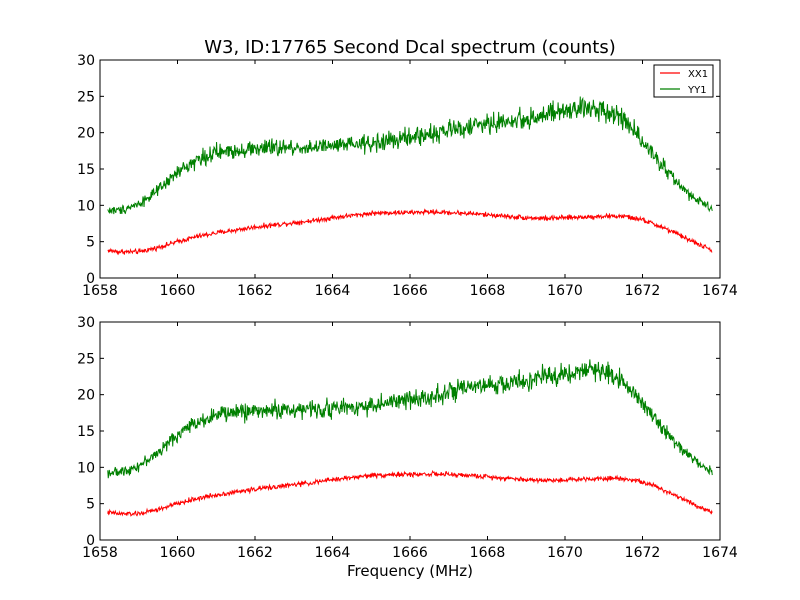 Image resolution: width=800 pixels, height=600 pixels. What do you see at coordinates (697, 90) in the screenshot?
I see `legend-label-yy1: YY1` at bounding box center [697, 90].